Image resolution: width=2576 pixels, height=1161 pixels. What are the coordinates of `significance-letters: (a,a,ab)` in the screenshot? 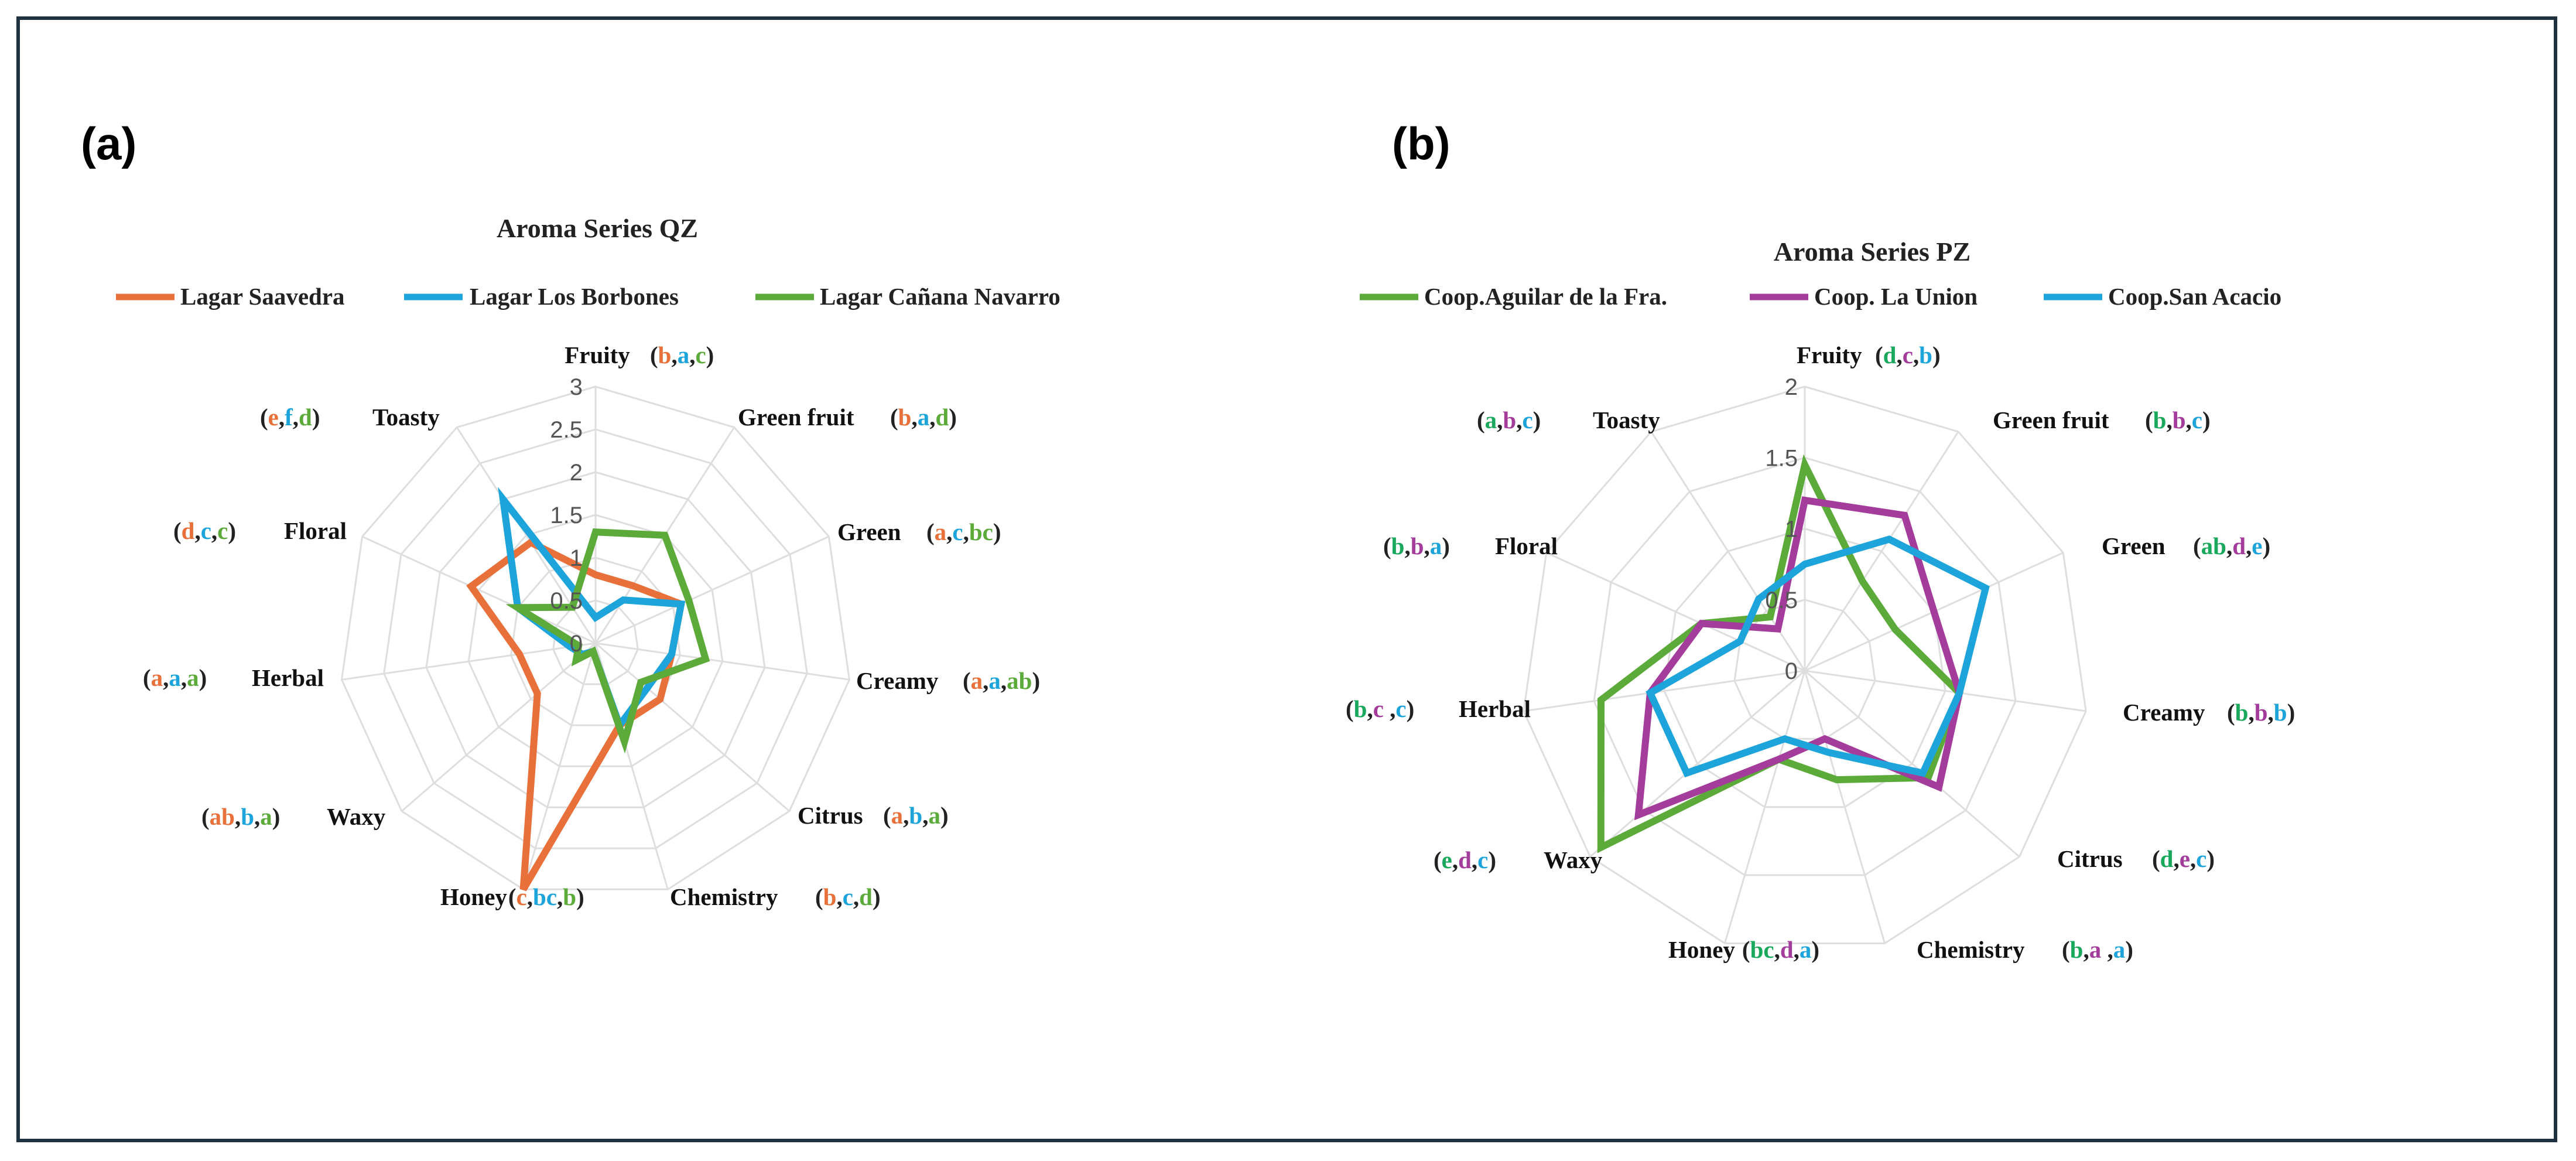 It's located at (1001, 681).